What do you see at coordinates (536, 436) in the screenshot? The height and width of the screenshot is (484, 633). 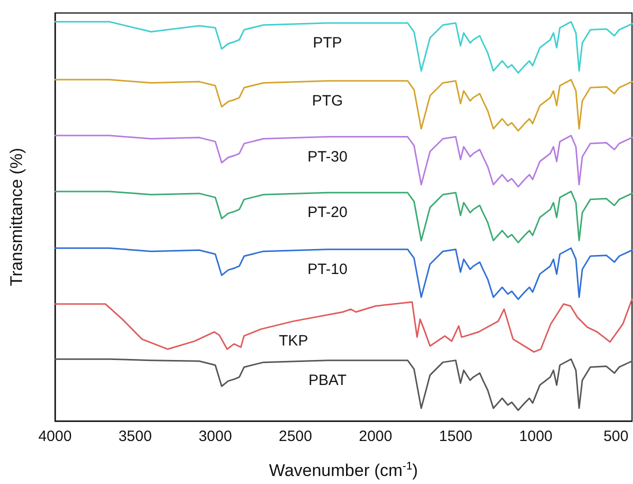 I see `x-tick-label: 1000` at bounding box center [536, 436].